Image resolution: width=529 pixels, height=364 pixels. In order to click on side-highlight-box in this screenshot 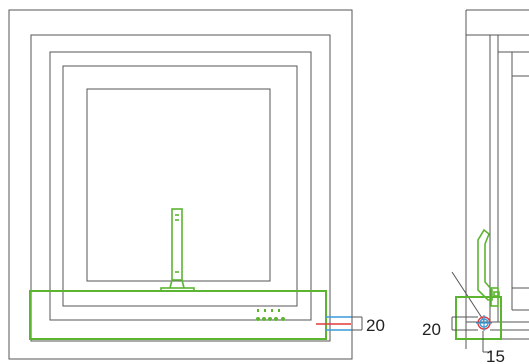, I will do `click(478, 318)`.